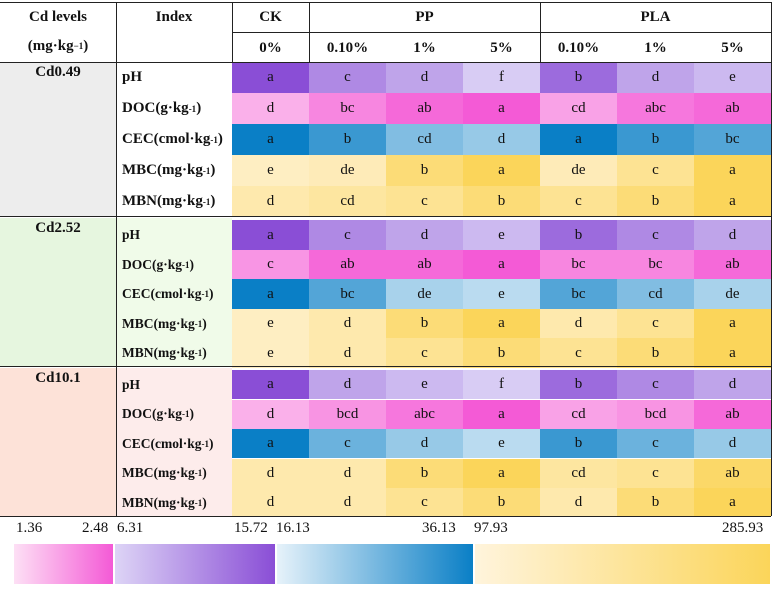 The height and width of the screenshot is (595, 780). I want to click on header-cd-levels: Cd levels, so click(58, 16).